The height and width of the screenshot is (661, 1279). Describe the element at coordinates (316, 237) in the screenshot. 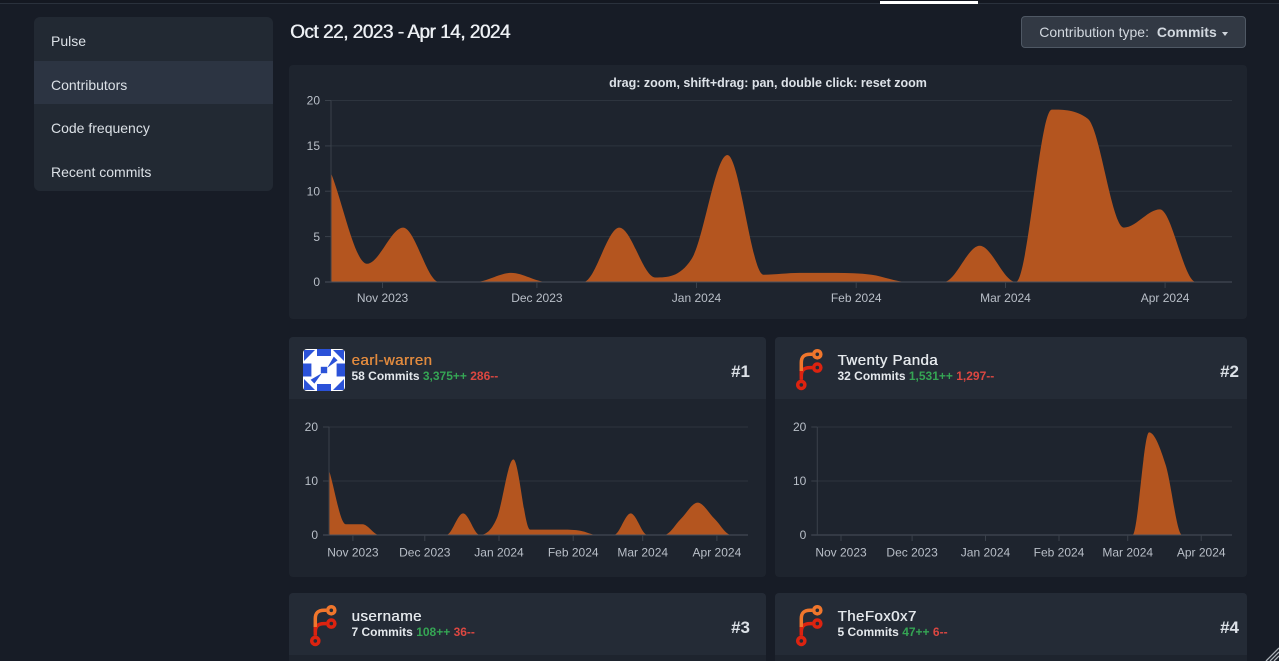

I see `svg-text: 5` at that location.